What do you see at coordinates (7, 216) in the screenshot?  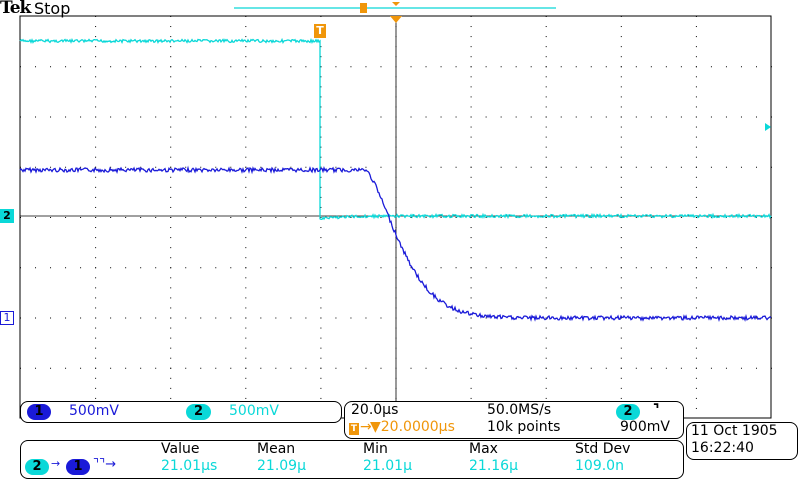 I see `ch2-ground-marker: 2` at bounding box center [7, 216].